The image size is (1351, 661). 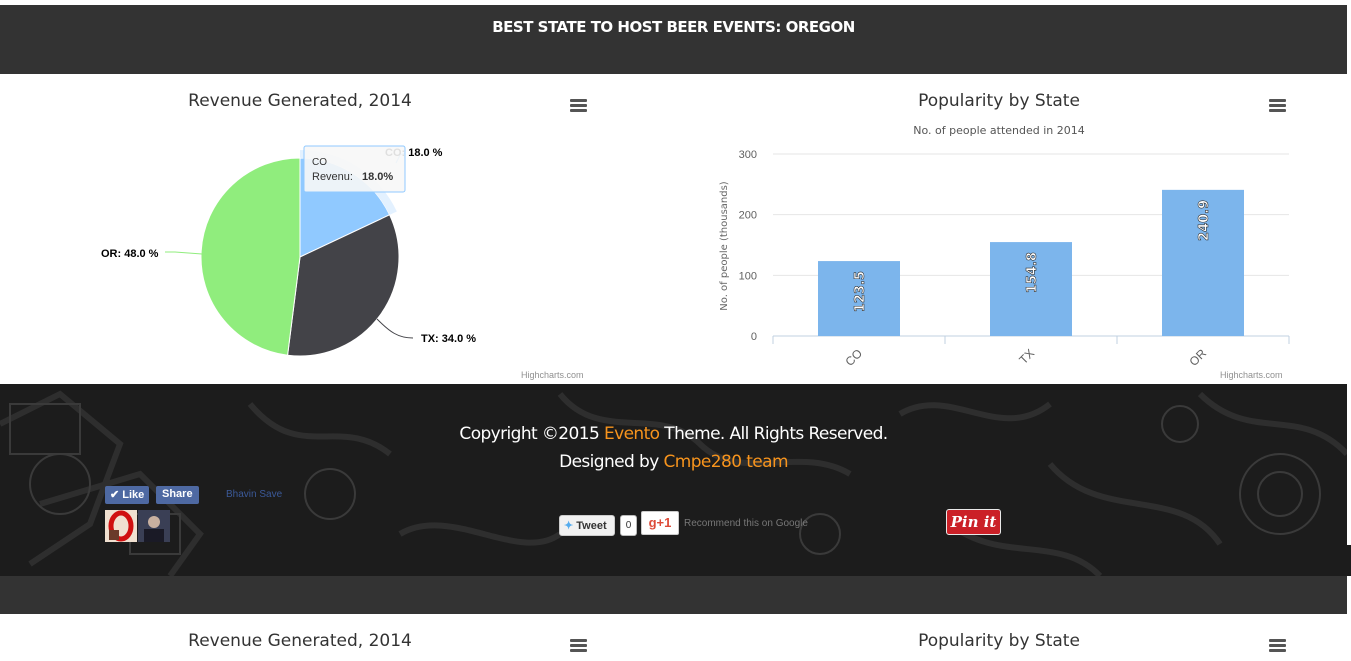 I want to click on check-icon: ✔, so click(x=115, y=495).